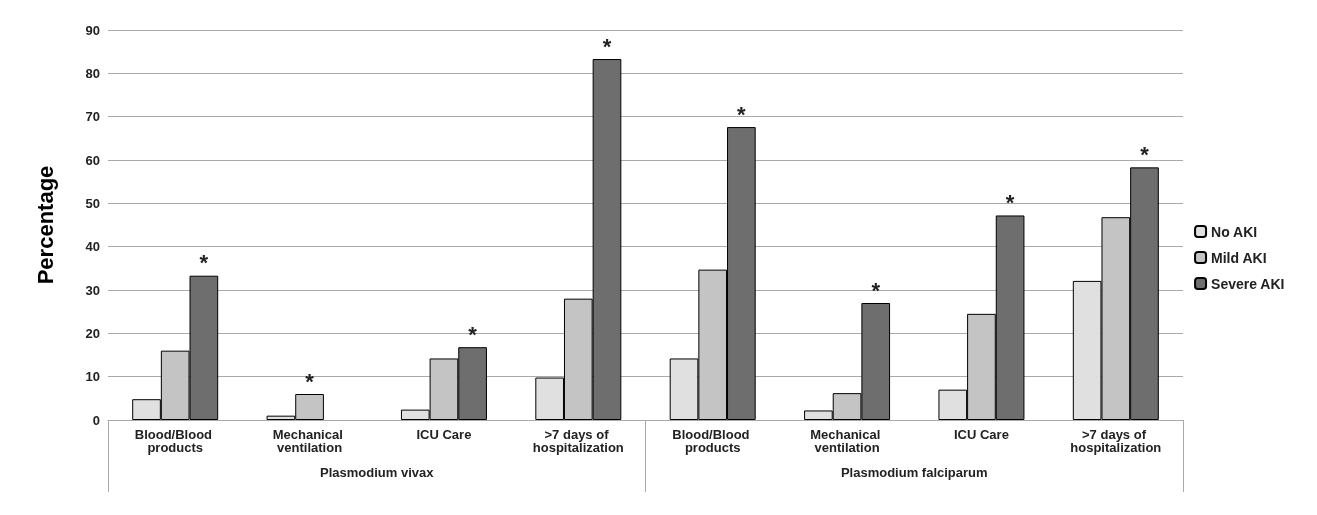  I want to click on y-axis-title: Percentage, so click(45, 225).